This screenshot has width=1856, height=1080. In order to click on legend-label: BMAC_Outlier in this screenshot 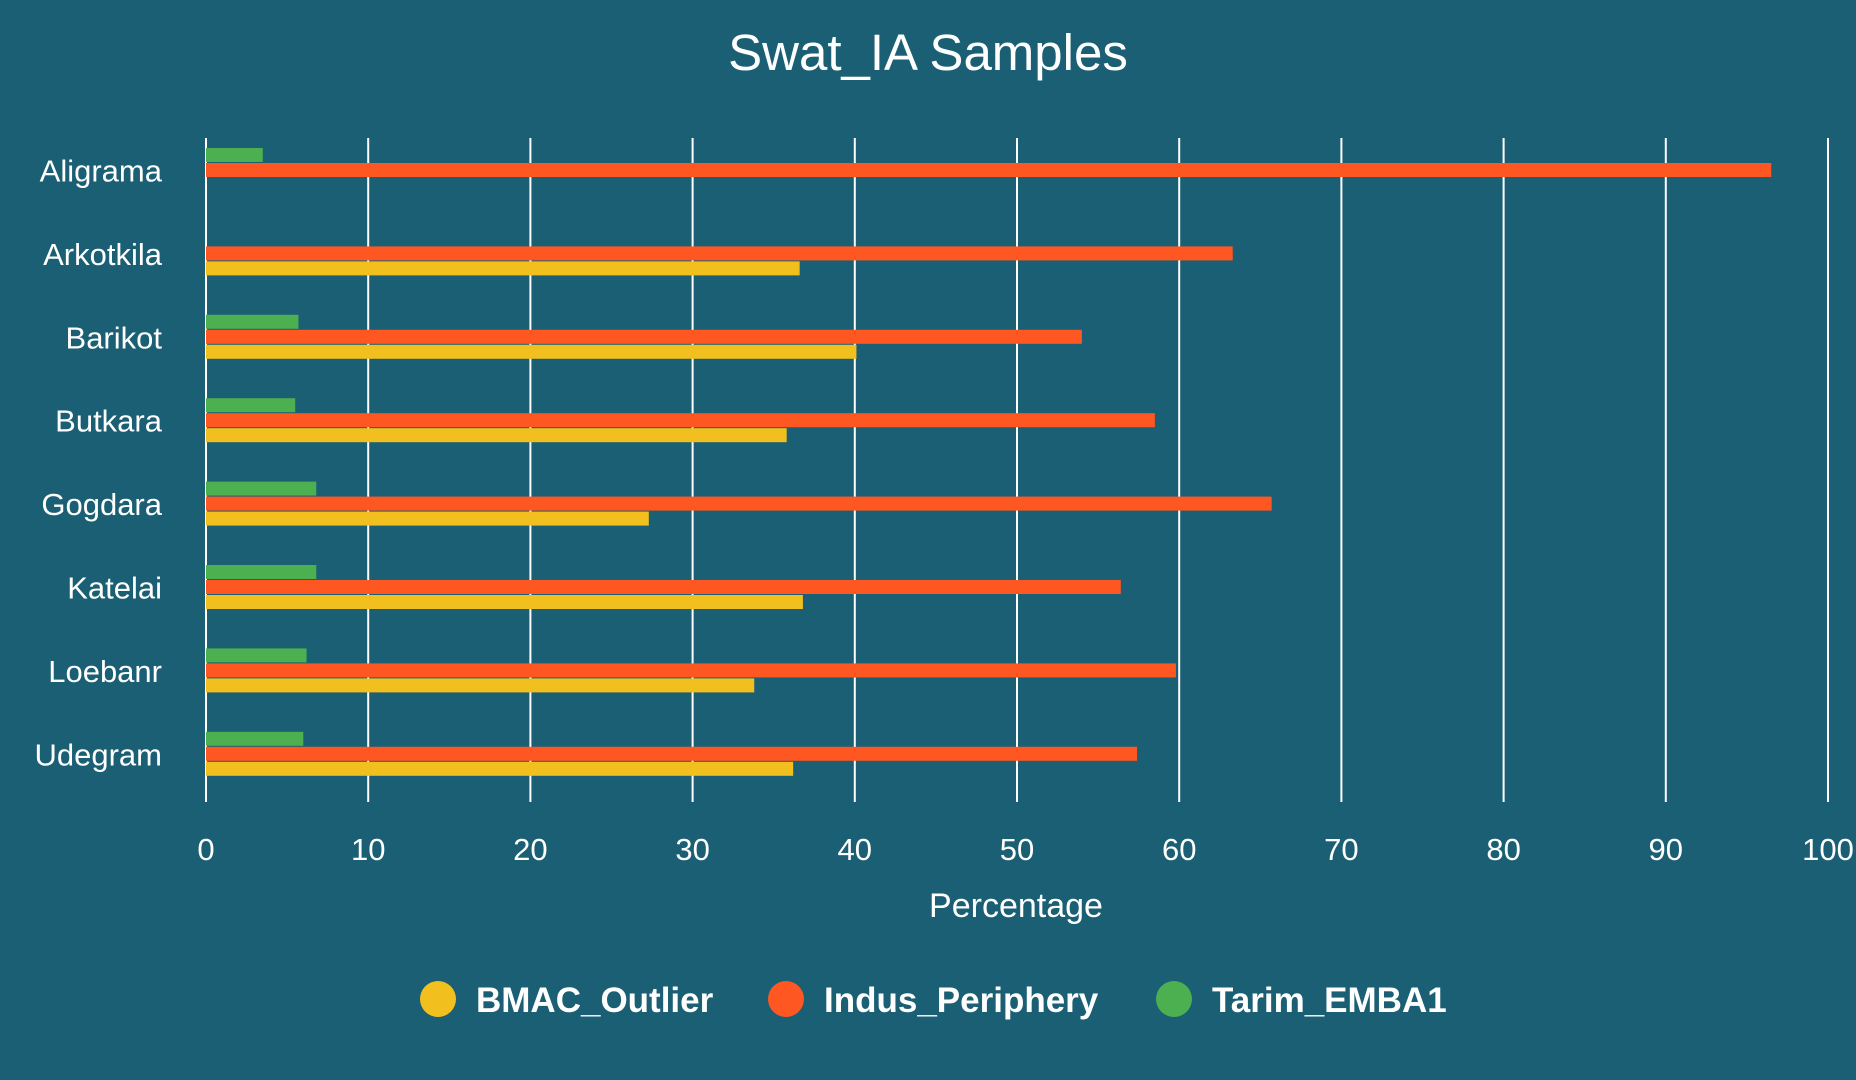, I will do `click(595, 1000)`.